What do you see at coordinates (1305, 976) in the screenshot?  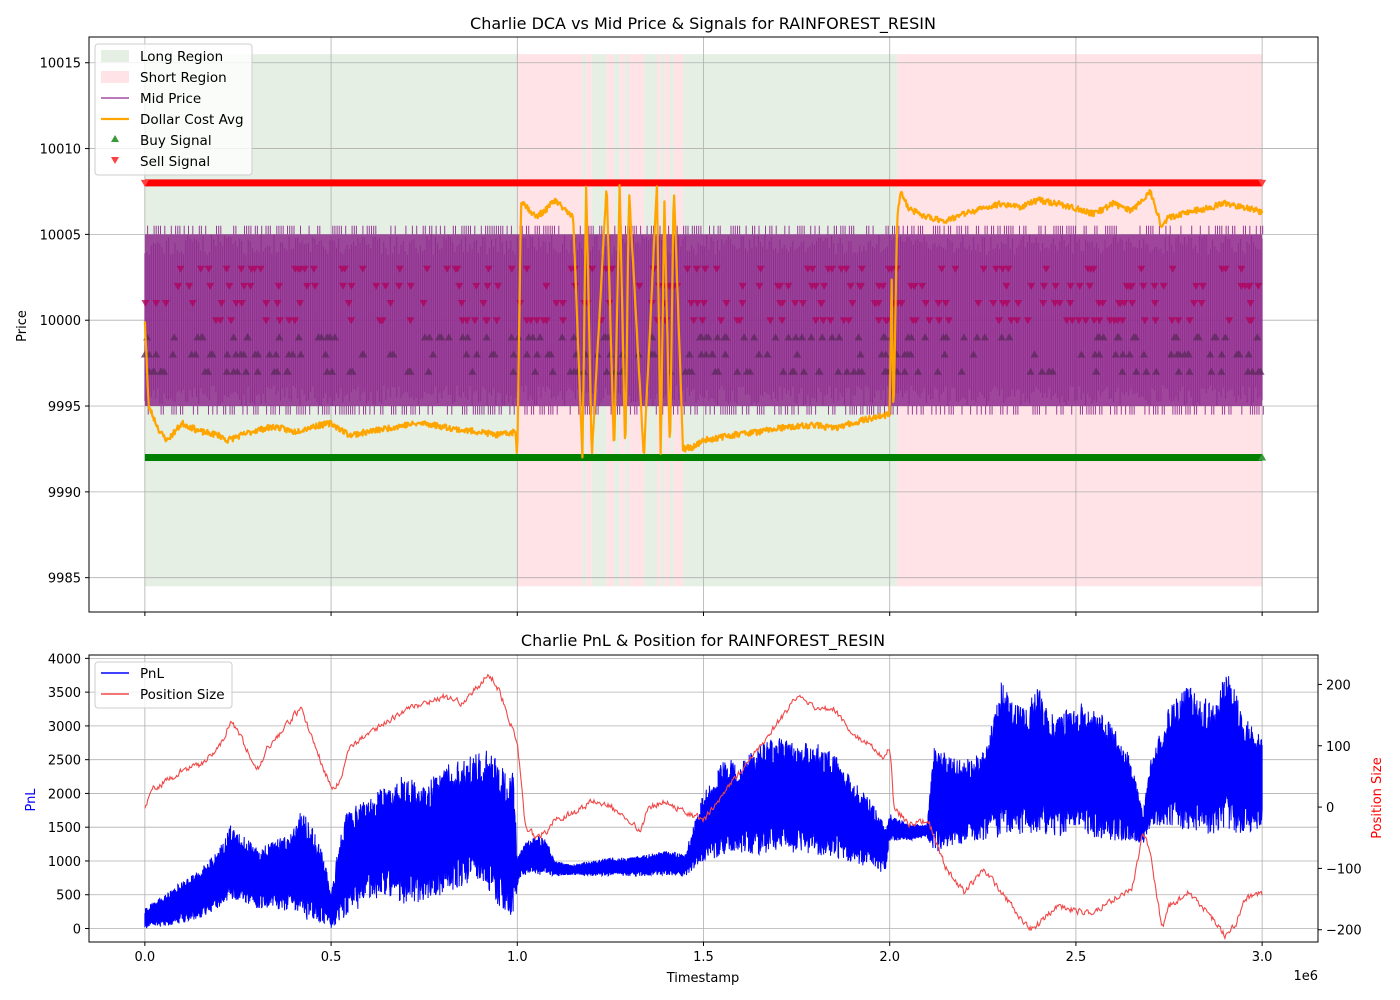 I see `x-axis-offset-label: 1e6` at bounding box center [1305, 976].